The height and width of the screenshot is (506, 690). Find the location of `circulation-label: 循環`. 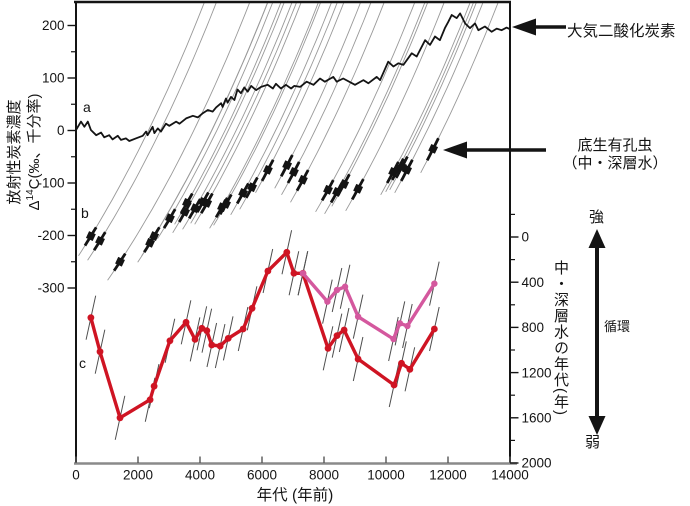

circulation-label: 循環 is located at coordinates (617, 326).